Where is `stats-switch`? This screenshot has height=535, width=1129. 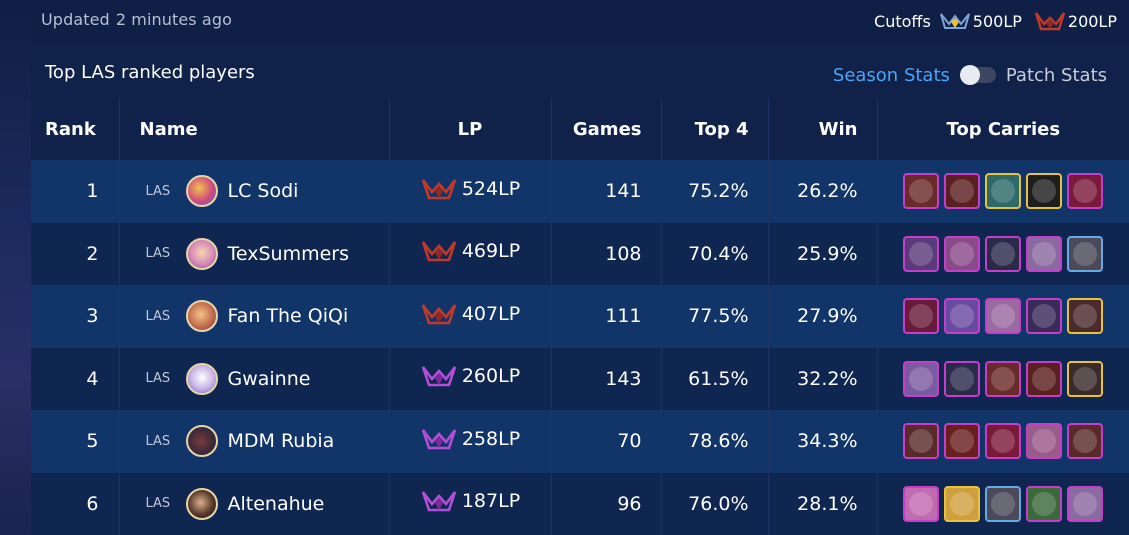
stats-switch is located at coordinates (977, 75).